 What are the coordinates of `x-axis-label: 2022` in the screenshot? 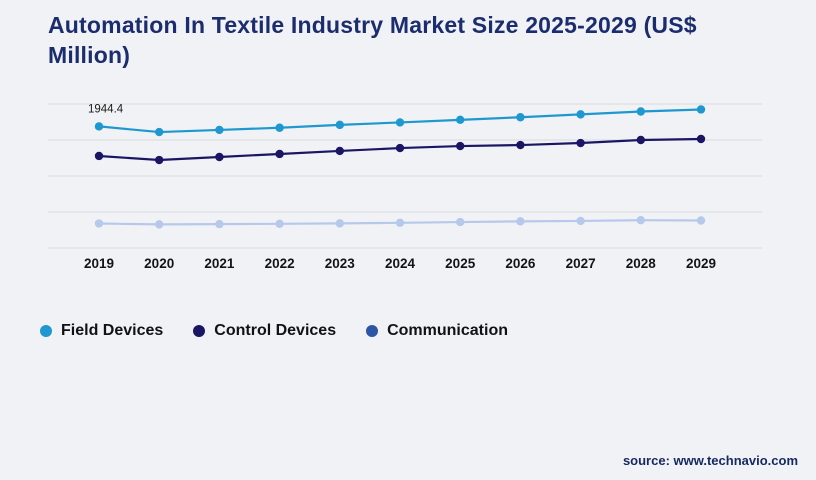 It's located at (280, 263).